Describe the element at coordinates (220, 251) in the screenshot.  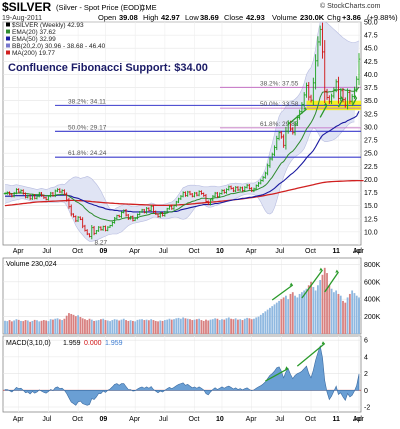
I see `price-x-tick: 10` at that location.